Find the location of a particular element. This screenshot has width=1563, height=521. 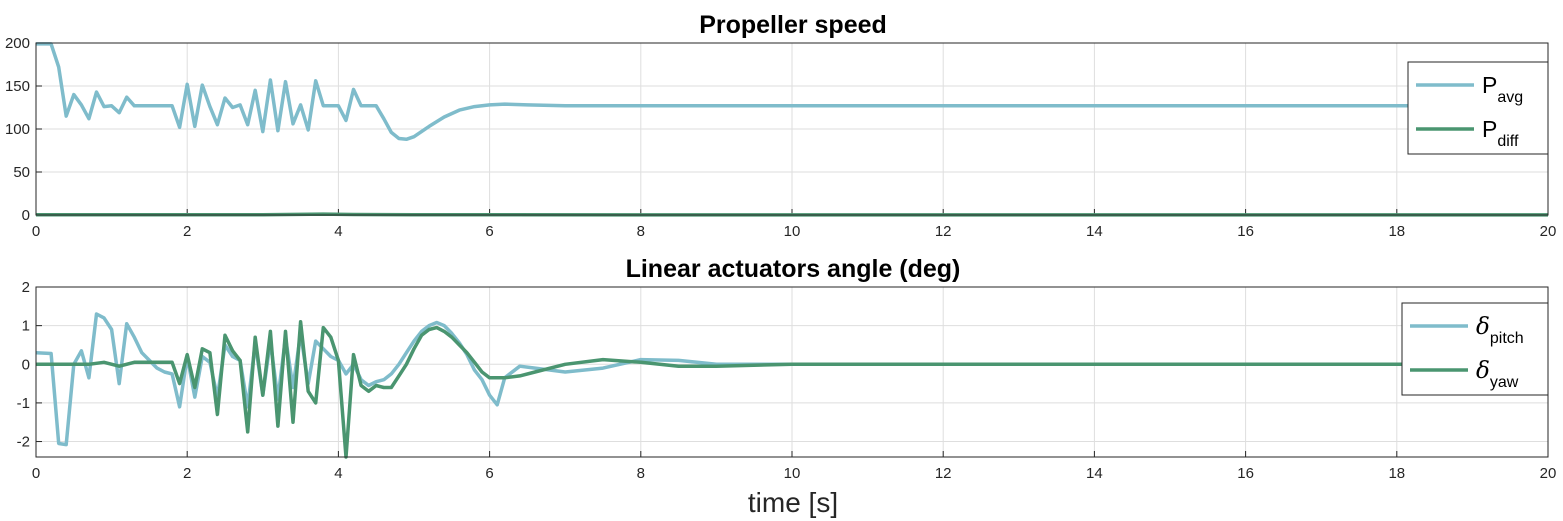

y-tick-label: 2 is located at coordinates (26, 287).